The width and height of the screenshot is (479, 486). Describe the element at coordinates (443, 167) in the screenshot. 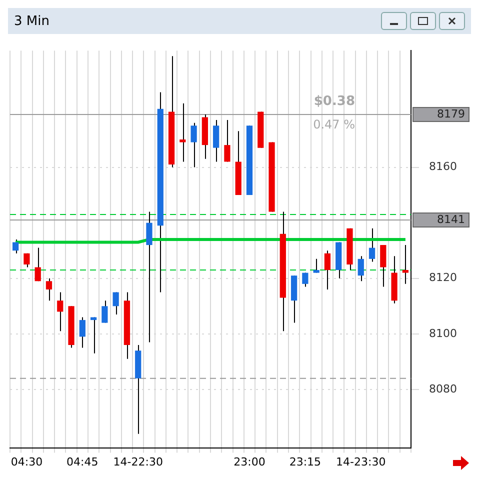

I see `y-tick-label: 8160` at that location.